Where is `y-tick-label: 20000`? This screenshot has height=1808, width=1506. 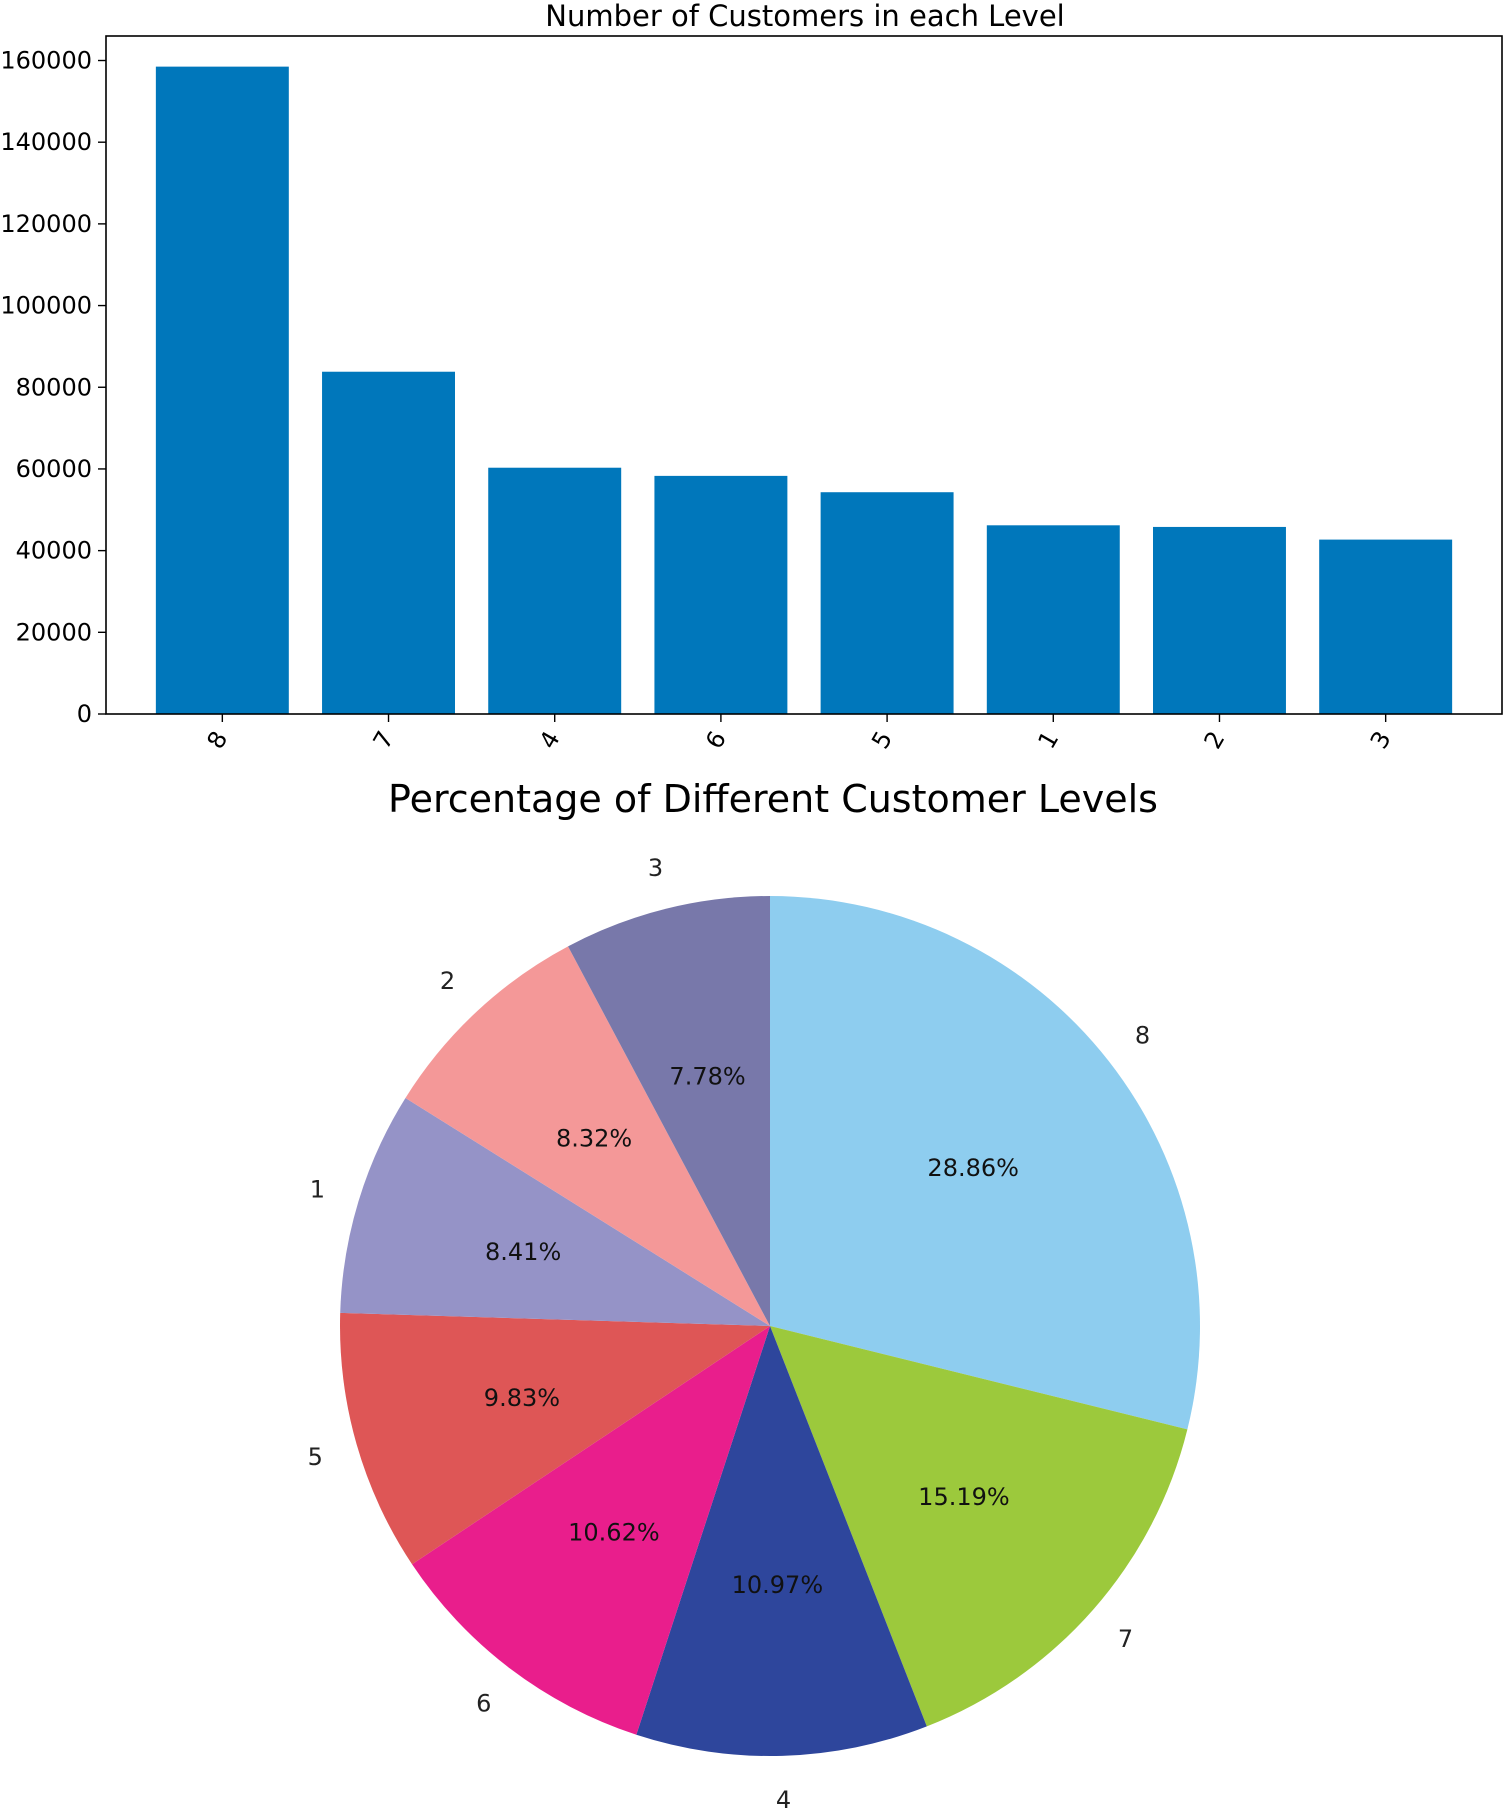
y-tick-label: 20000 is located at coordinates (54, 632).